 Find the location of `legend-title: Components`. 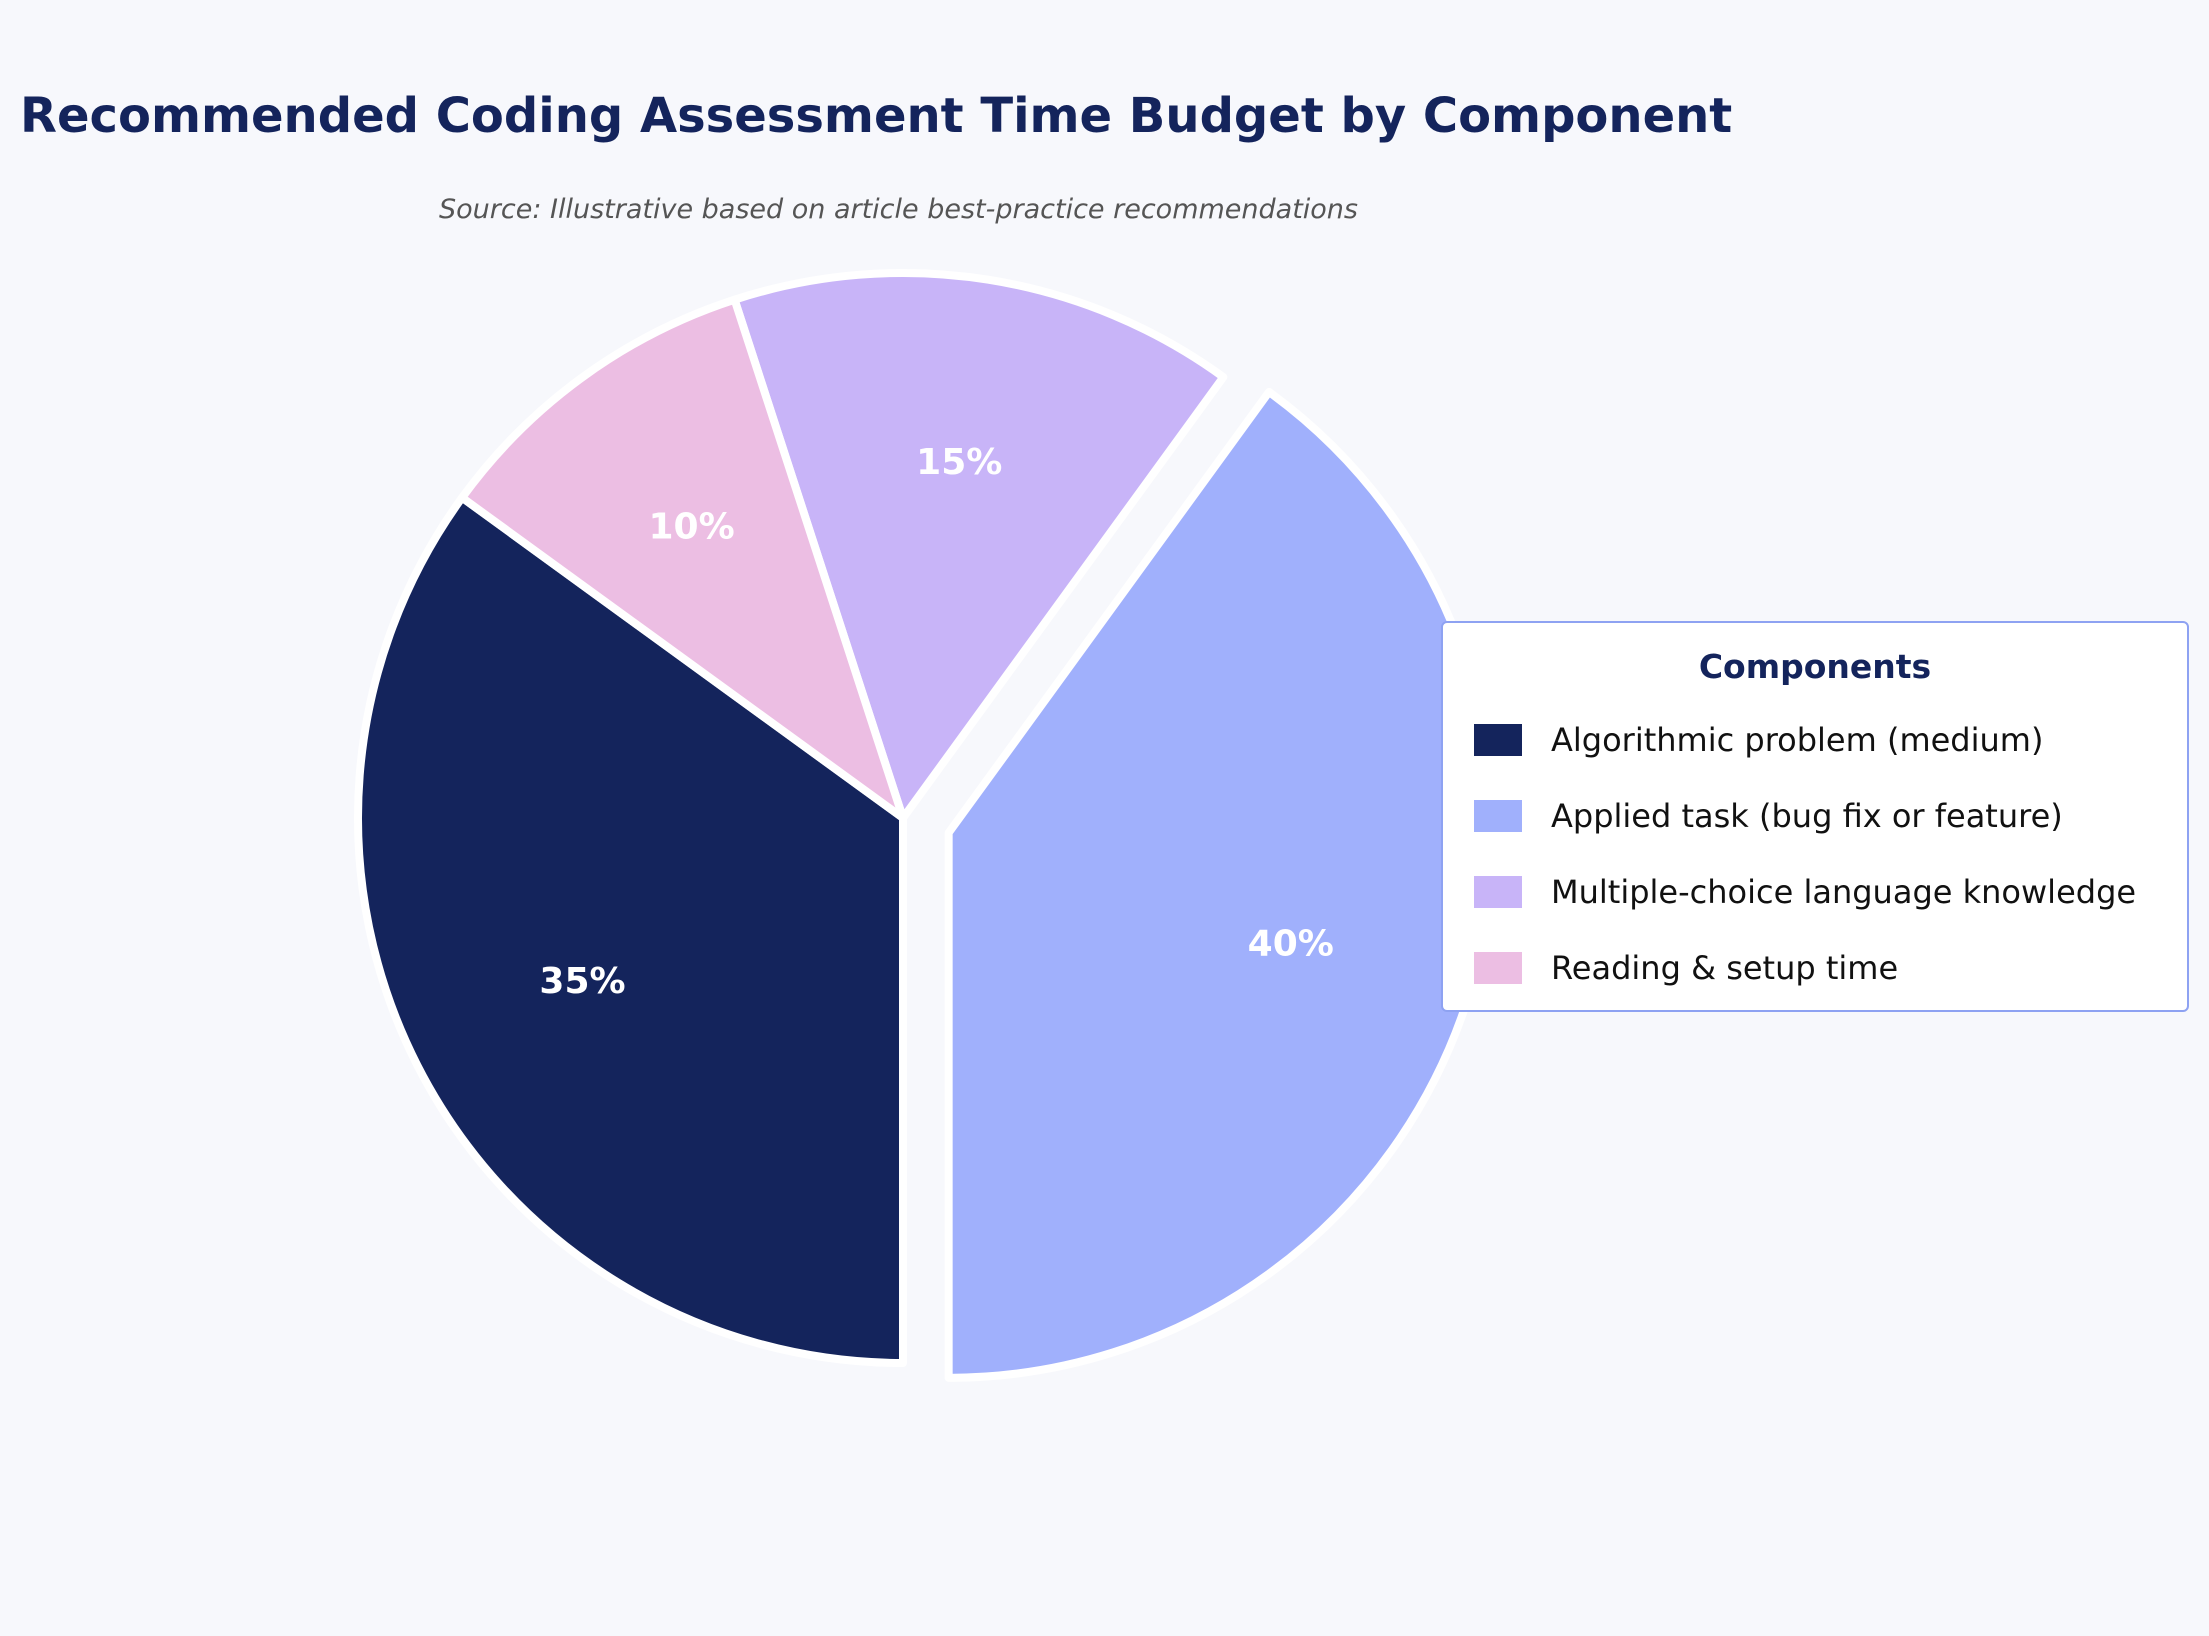

legend-title: Components is located at coordinates (1815, 666).